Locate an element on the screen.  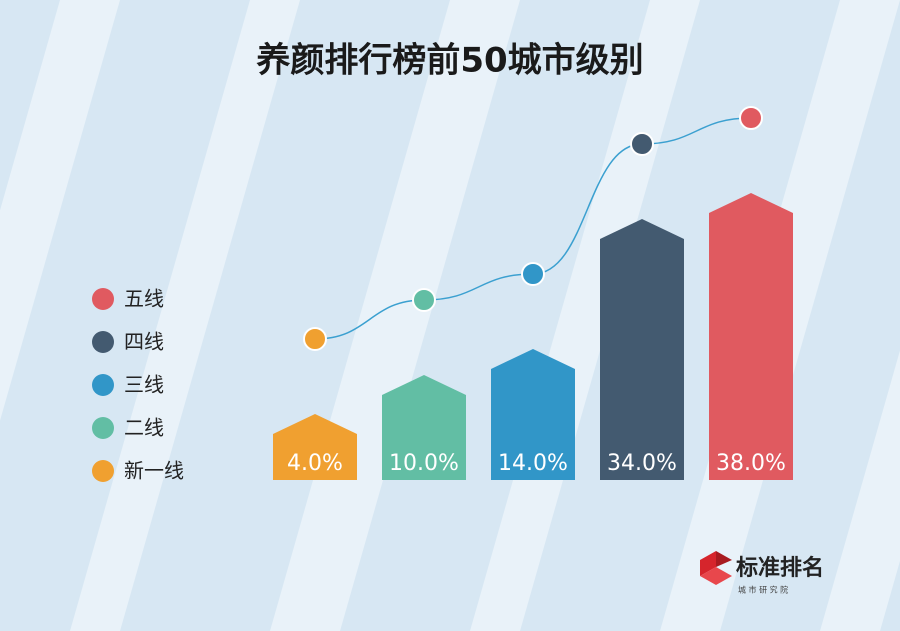
legend-label: 二线 is located at coordinates (144, 428).